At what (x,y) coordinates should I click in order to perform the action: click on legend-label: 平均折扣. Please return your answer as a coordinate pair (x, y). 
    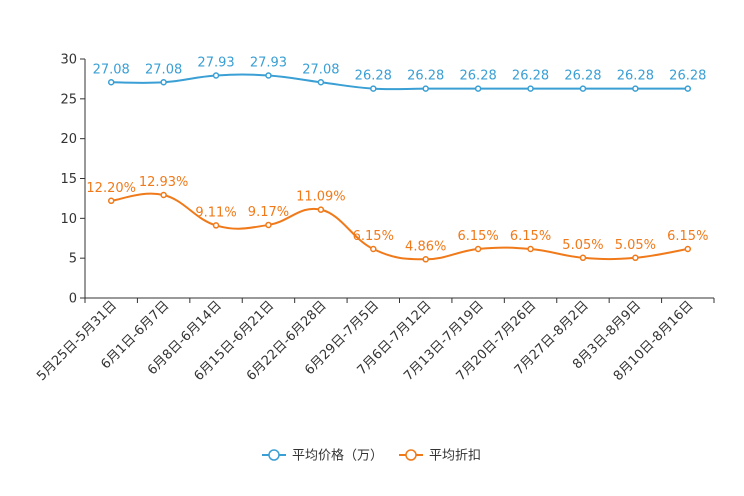
    Looking at the image, I should click on (455, 456).